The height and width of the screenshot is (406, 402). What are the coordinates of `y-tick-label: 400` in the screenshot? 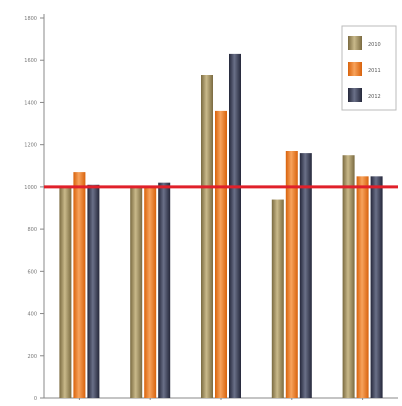 It's located at (32, 315).